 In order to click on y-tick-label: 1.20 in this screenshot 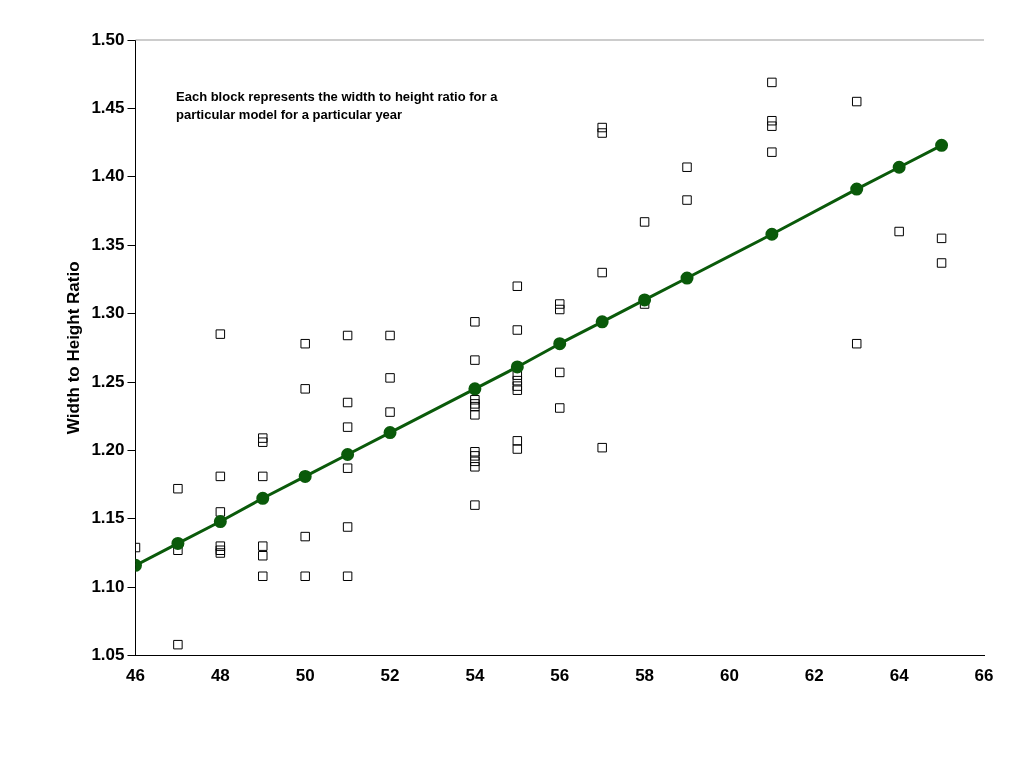, I will do `click(108, 450)`.